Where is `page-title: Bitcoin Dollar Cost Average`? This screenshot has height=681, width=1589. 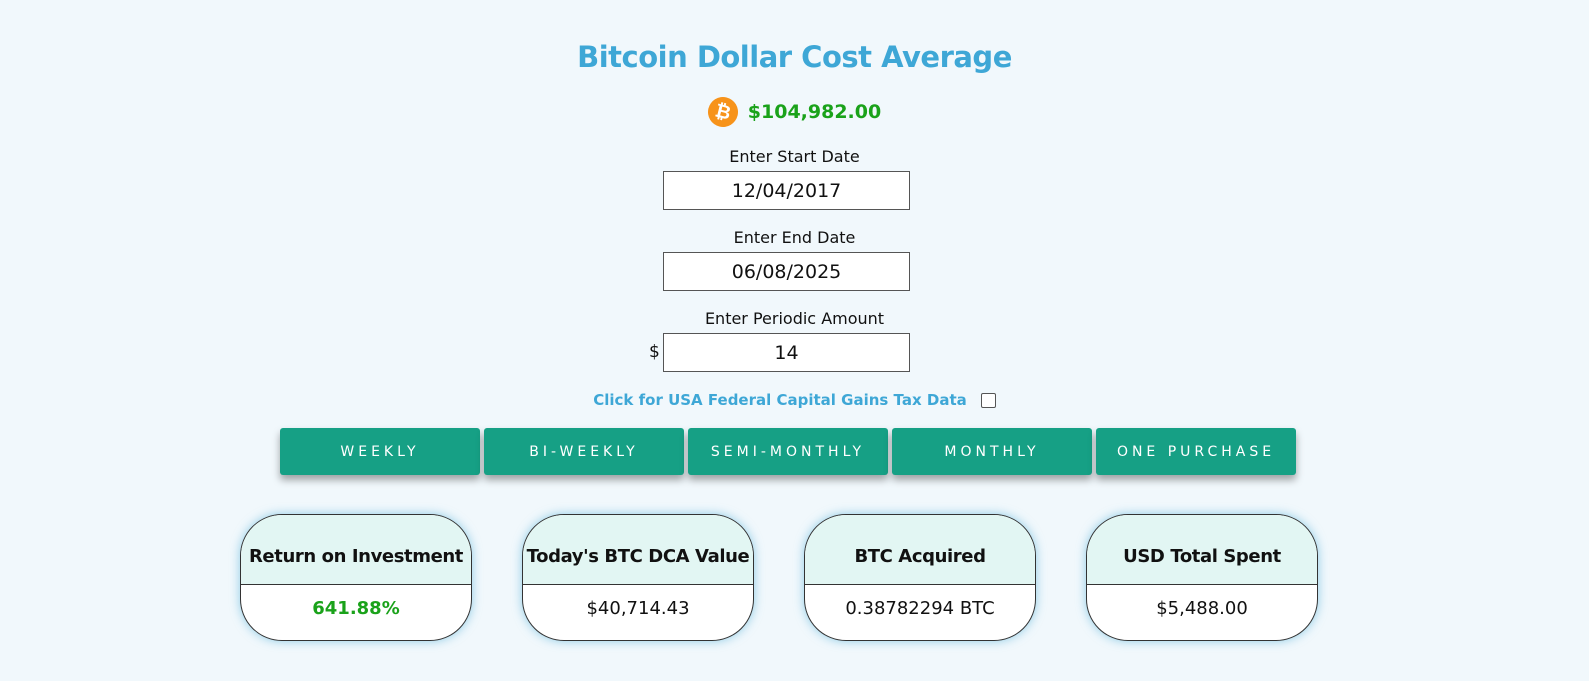
page-title: Bitcoin Dollar Cost Average is located at coordinates (794, 57).